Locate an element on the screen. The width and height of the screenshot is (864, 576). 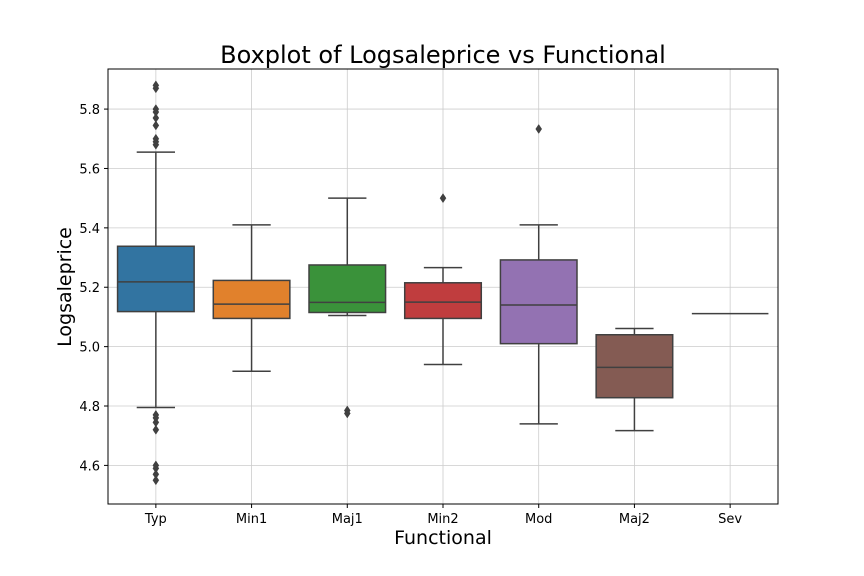
y-axis-ticks: 4.6 4.8 5.0 5.2 5.4 5.6 5.8 is located at coordinates (93, 288).